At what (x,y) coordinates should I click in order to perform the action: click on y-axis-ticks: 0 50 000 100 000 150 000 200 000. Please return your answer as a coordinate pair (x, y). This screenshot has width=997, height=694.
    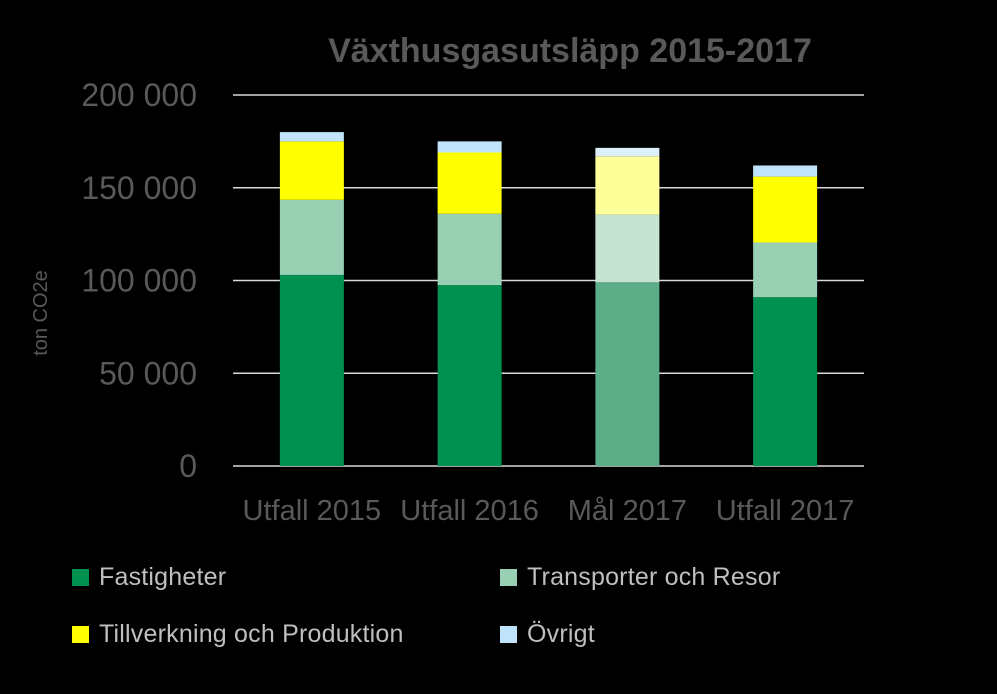
    Looking at the image, I should click on (139, 280).